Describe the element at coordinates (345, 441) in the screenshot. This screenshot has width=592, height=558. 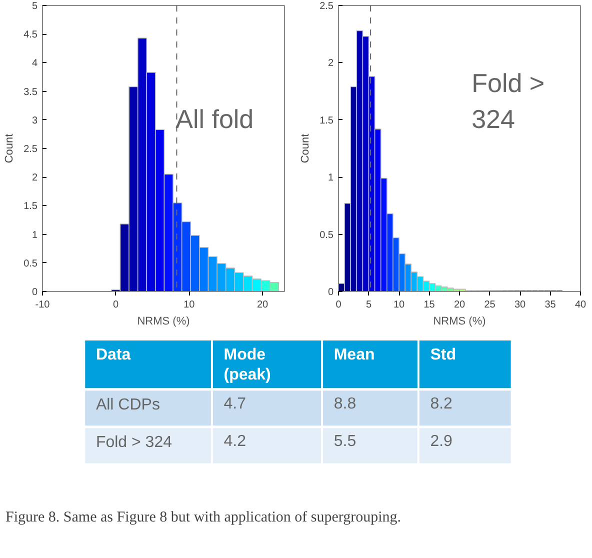
I see `text: 5.5` at that location.